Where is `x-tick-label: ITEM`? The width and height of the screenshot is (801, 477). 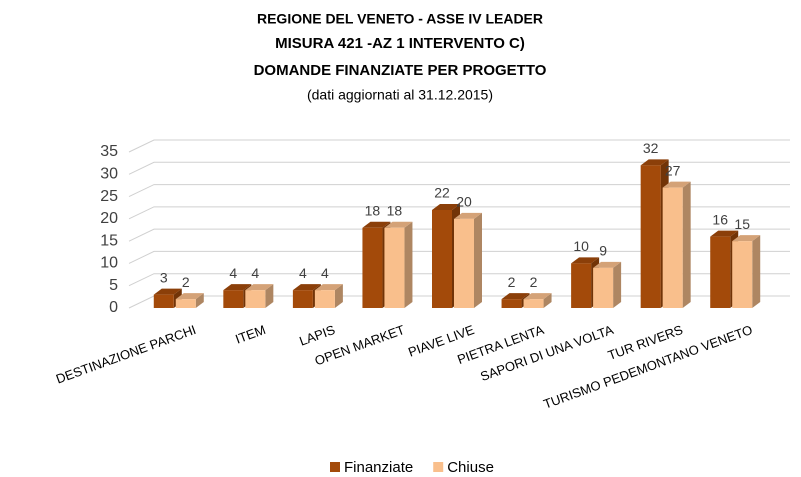 x-tick-label: ITEM is located at coordinates (250, 334).